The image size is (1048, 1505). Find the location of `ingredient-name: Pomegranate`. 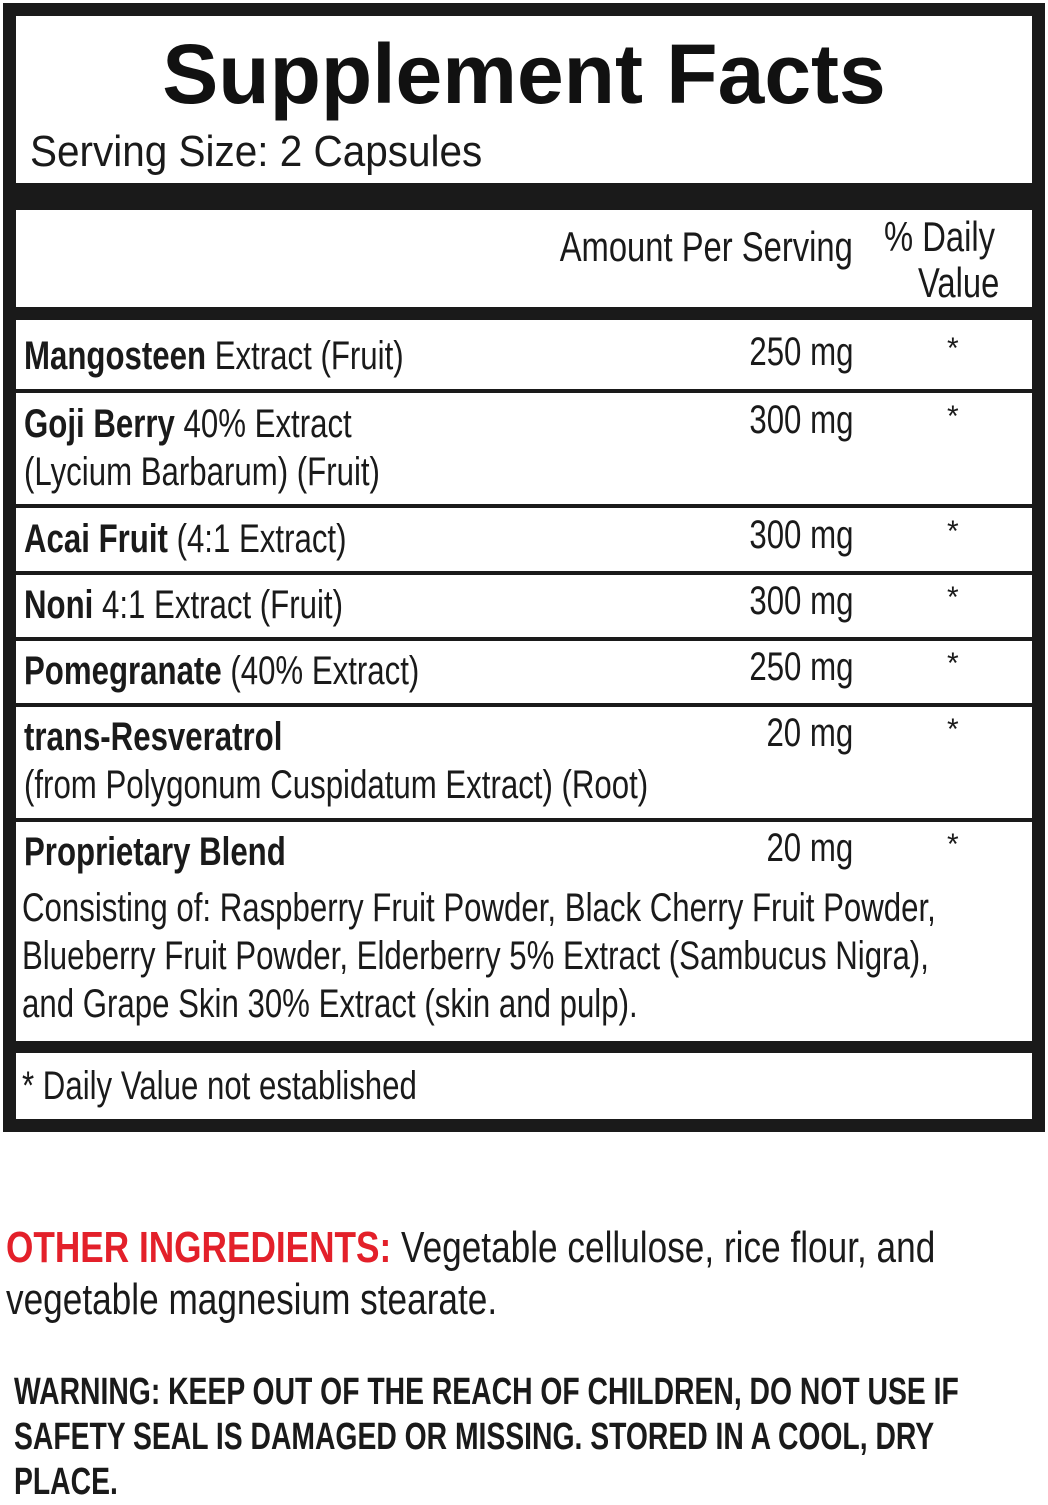

ingredient-name: Pomegranate is located at coordinates (123, 671).